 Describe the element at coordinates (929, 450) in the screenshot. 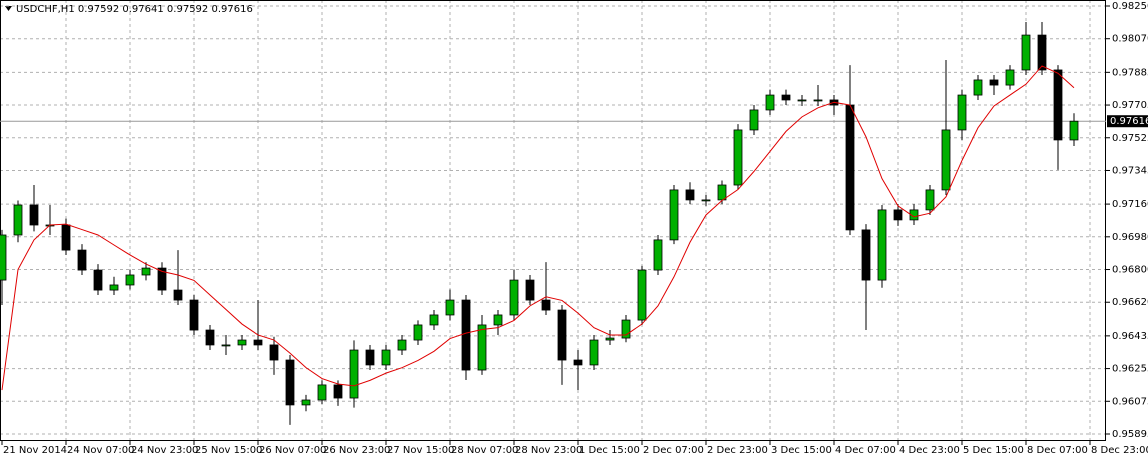

I see `x-tick-label: 4 Dec 23:00` at that location.